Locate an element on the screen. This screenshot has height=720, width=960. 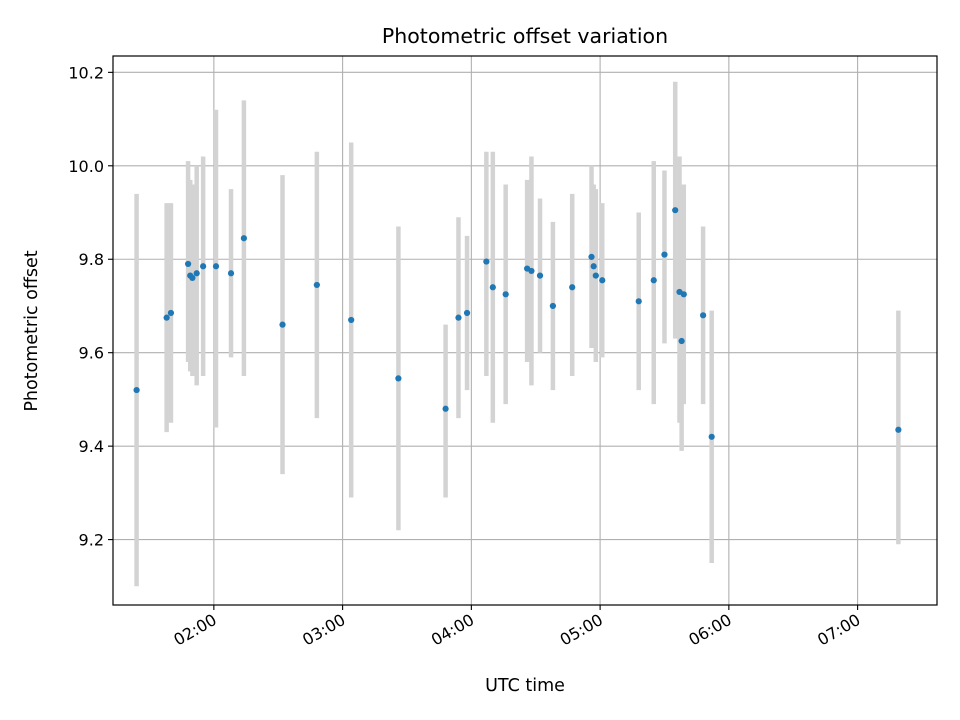
x-axis-label: UTC time is located at coordinates (525, 686).